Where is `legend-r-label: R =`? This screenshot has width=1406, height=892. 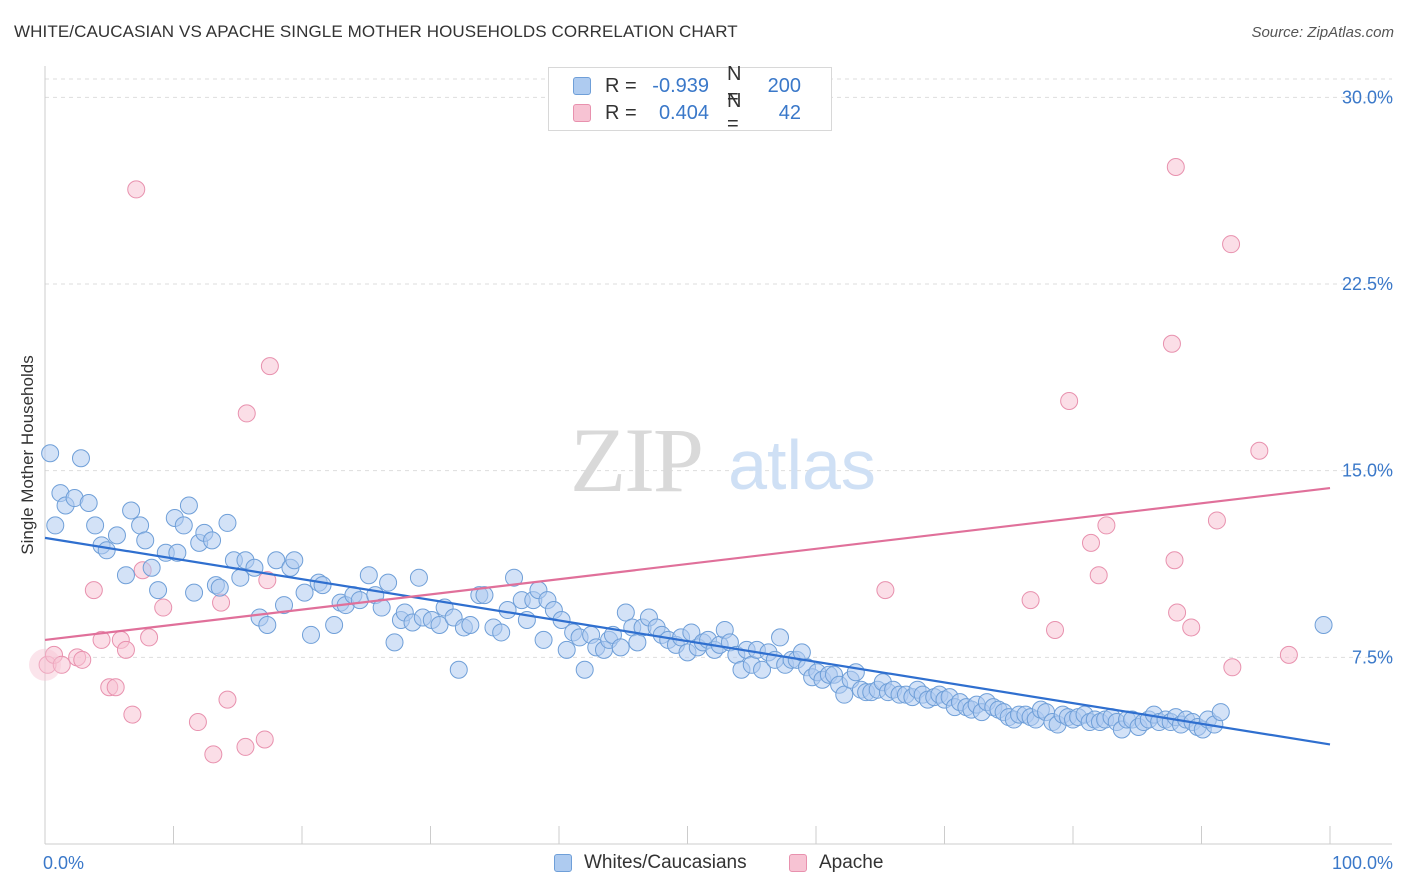
legend-r-label: R = is located at coordinates (621, 112).